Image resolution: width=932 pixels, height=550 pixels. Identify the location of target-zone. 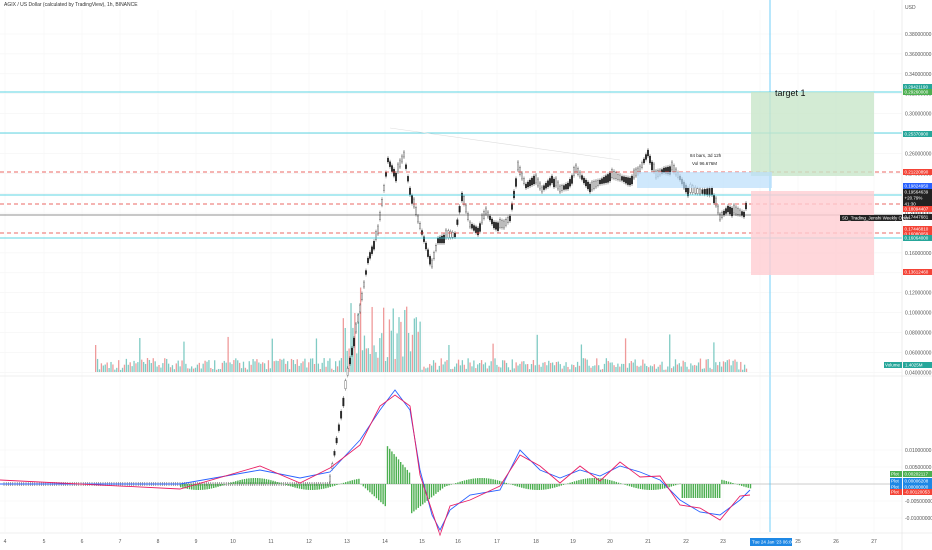
(812, 134).